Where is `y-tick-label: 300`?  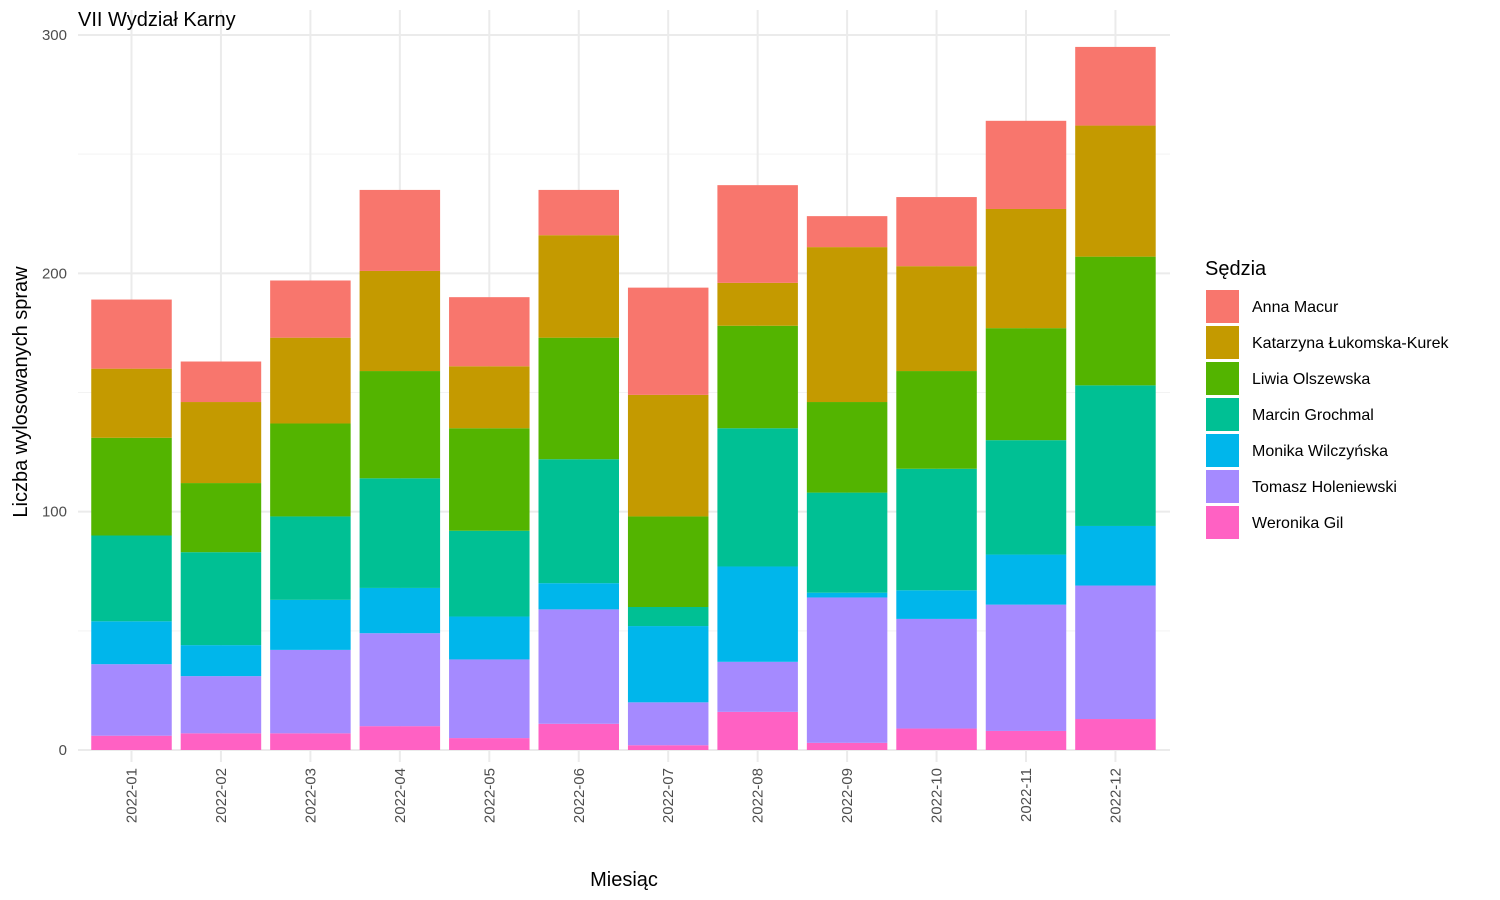 y-tick-label: 300 is located at coordinates (54, 35).